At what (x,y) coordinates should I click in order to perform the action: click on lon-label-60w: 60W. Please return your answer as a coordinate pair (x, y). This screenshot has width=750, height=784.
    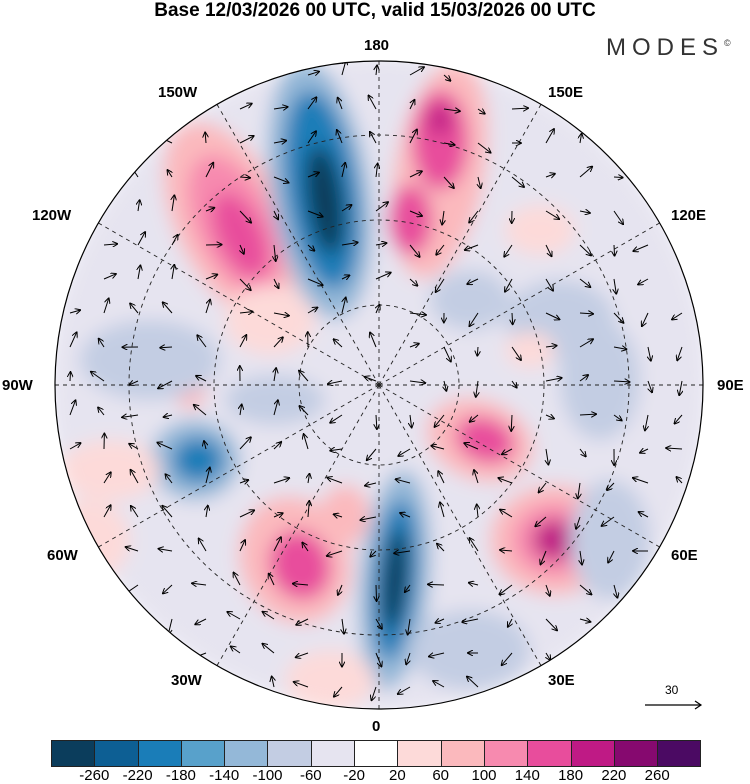
    Looking at the image, I should click on (62, 555).